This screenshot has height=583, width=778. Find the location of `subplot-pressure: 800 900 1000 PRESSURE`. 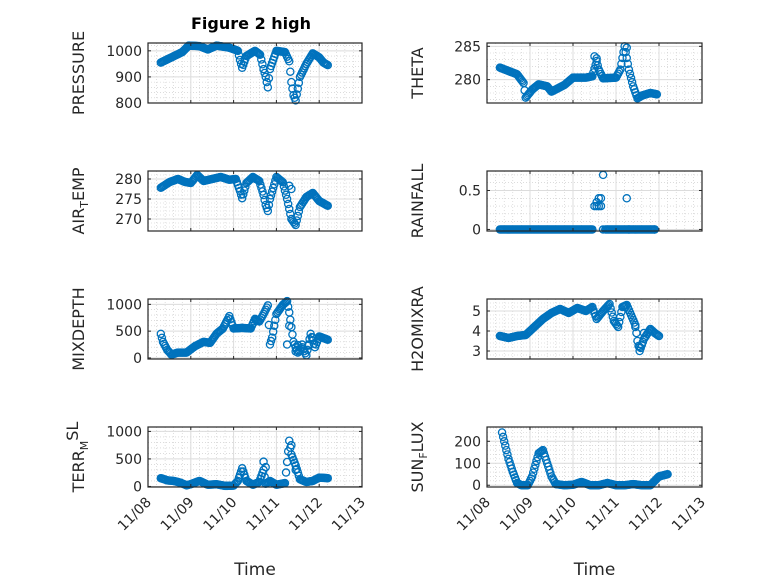

subplot-pressure: 800 900 1000 PRESSURE is located at coordinates (216, 73).